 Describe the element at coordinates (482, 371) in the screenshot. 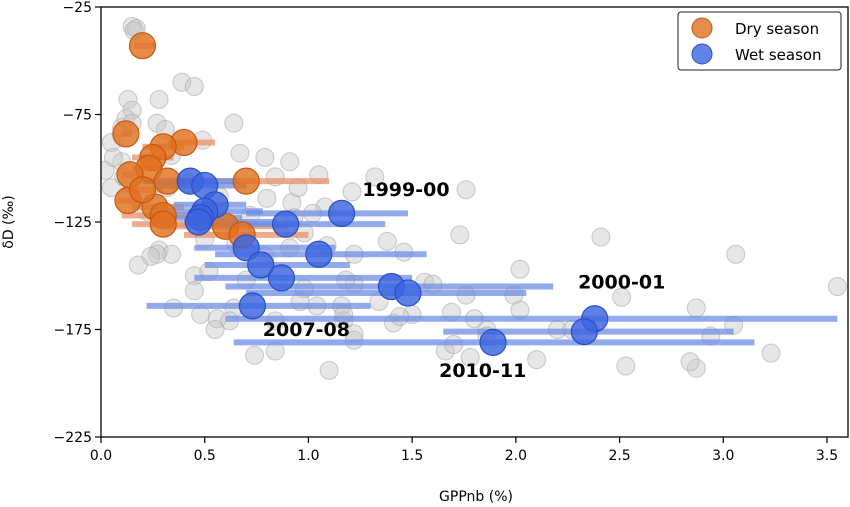

I see `annotation-2010-11: 2010-11` at that location.